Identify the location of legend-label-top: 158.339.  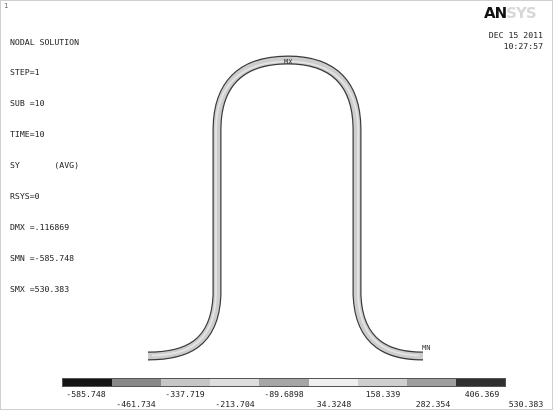
(383, 394).